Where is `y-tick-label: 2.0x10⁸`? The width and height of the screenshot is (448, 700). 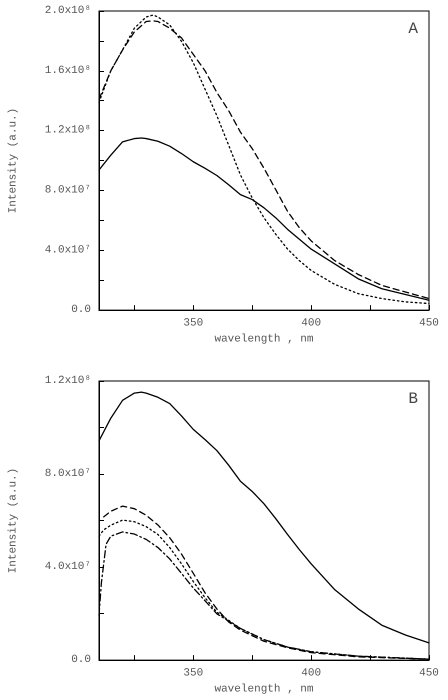
y-tick-label: 2.0x10⁸ is located at coordinates (67, 11).